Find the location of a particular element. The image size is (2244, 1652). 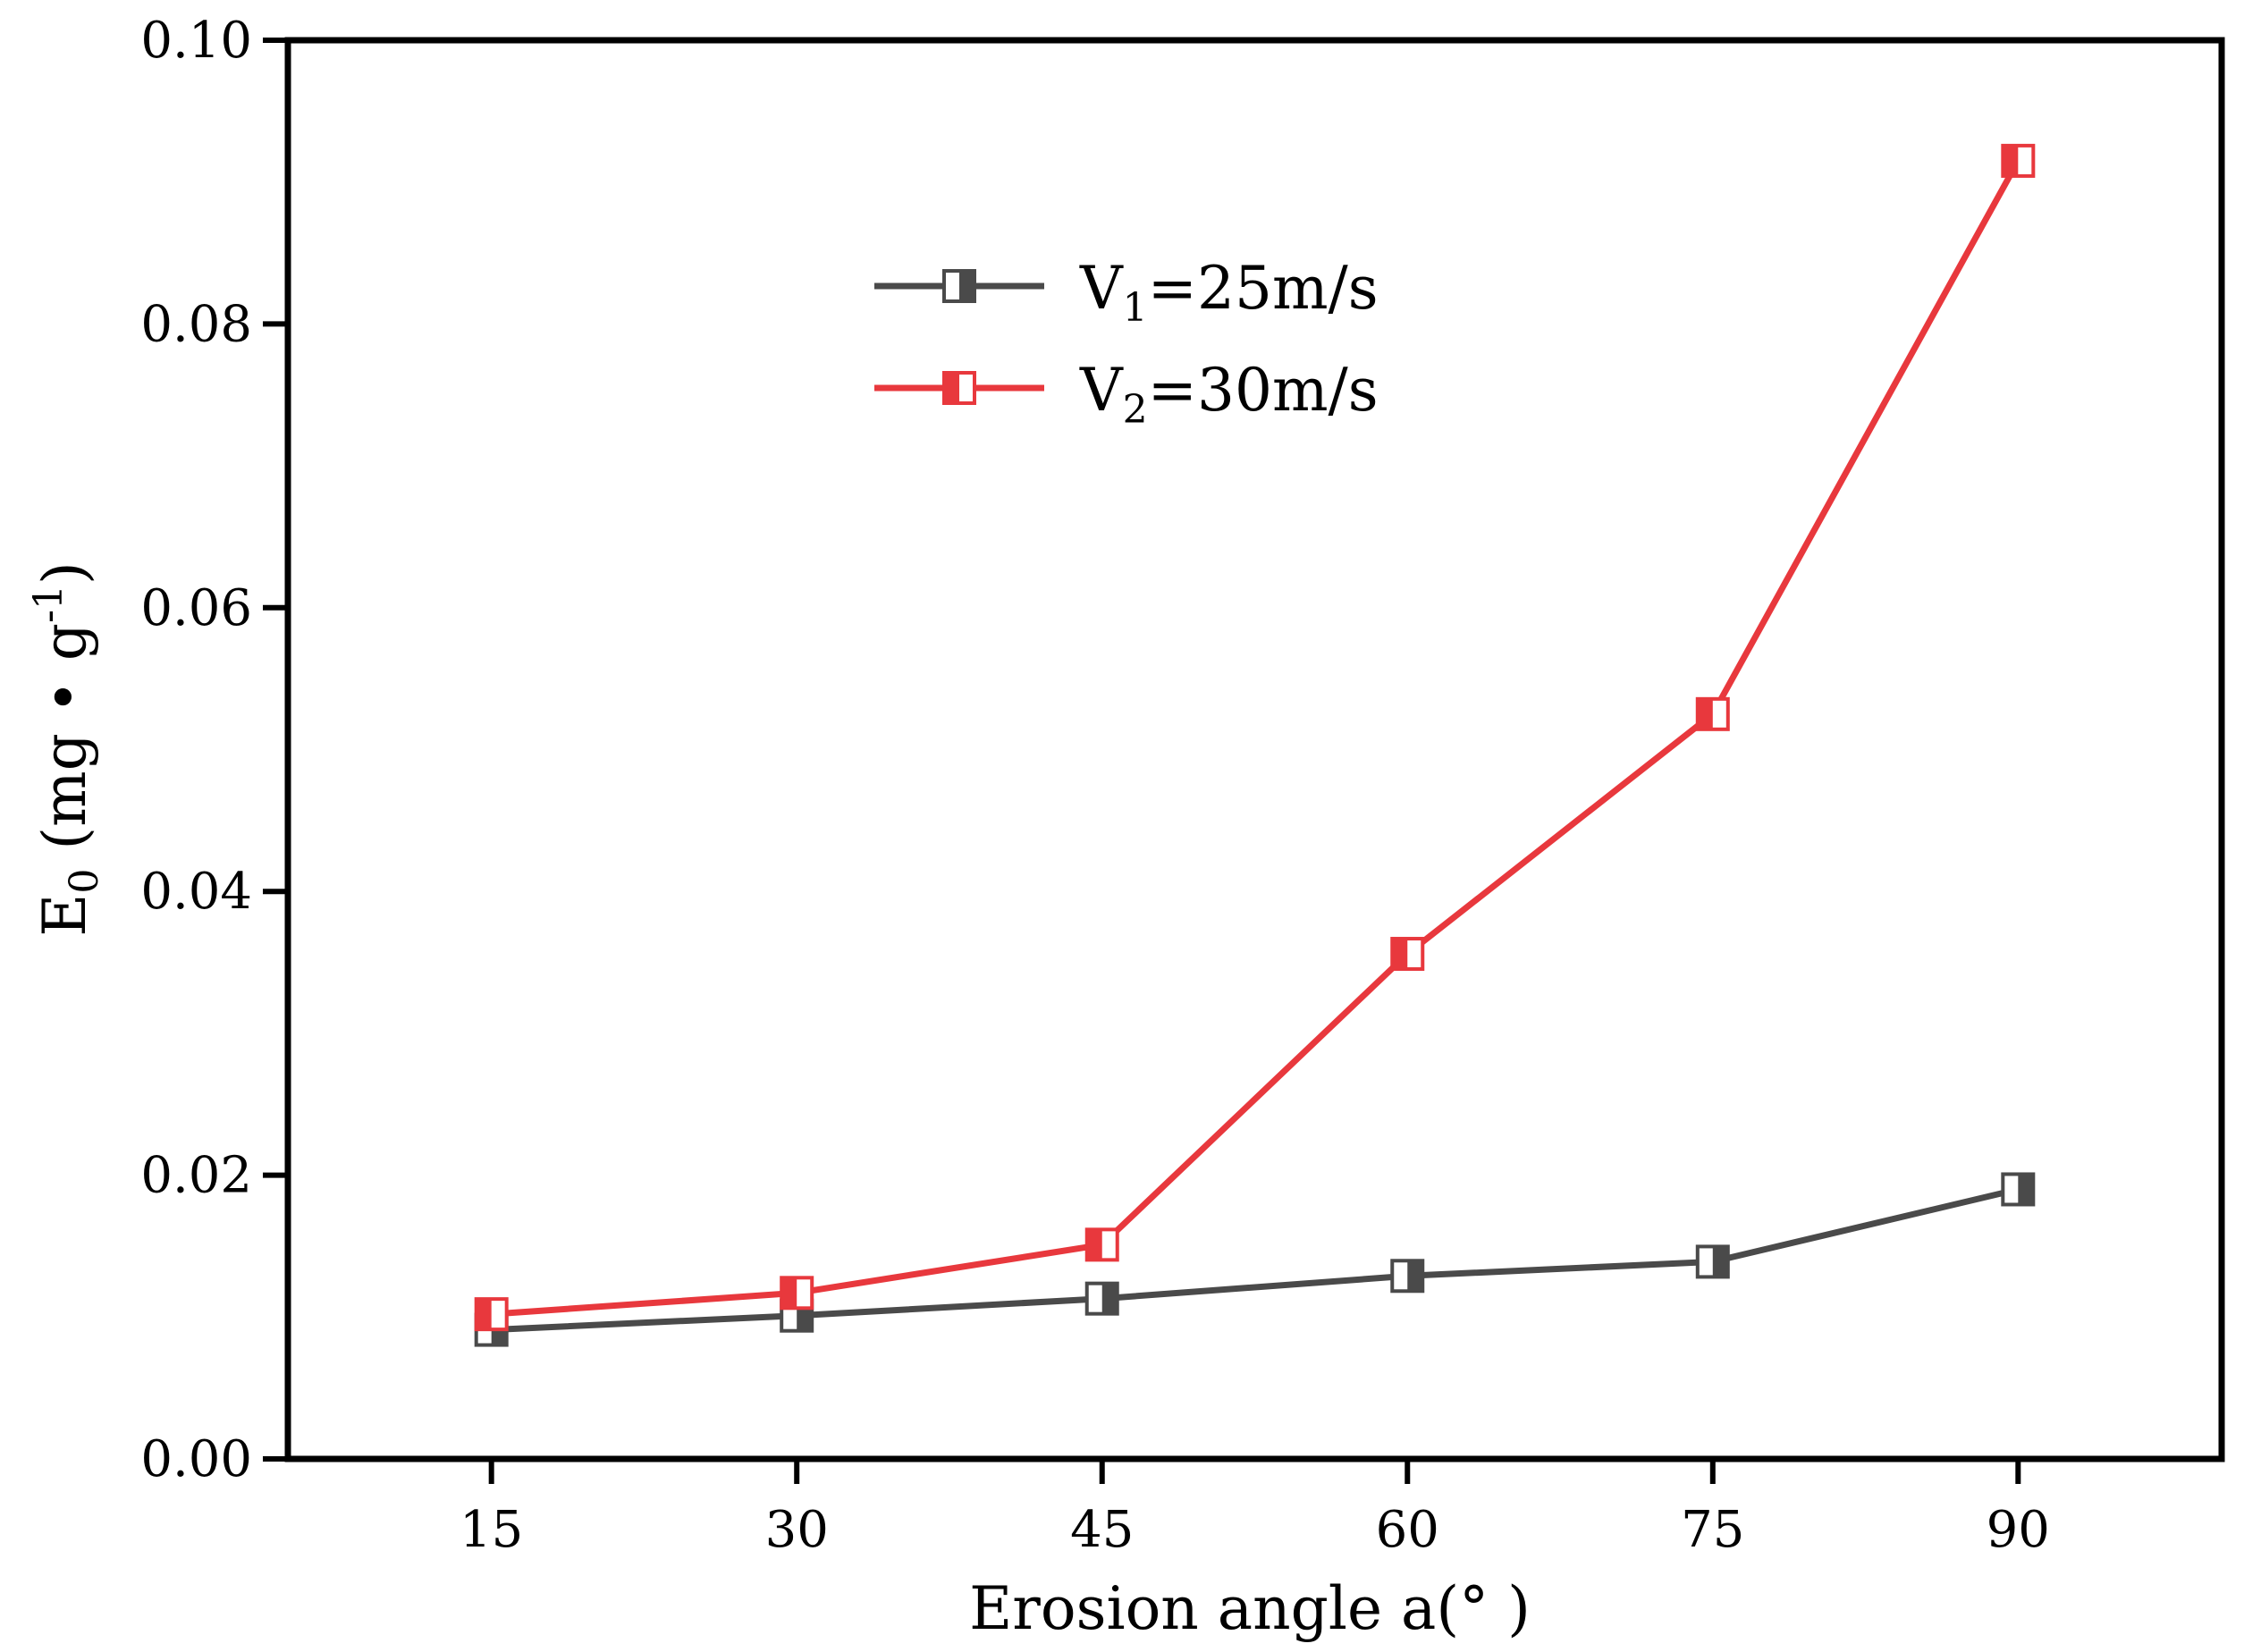

legend-item-v1: V1=25m/s is located at coordinates (1127, 292).